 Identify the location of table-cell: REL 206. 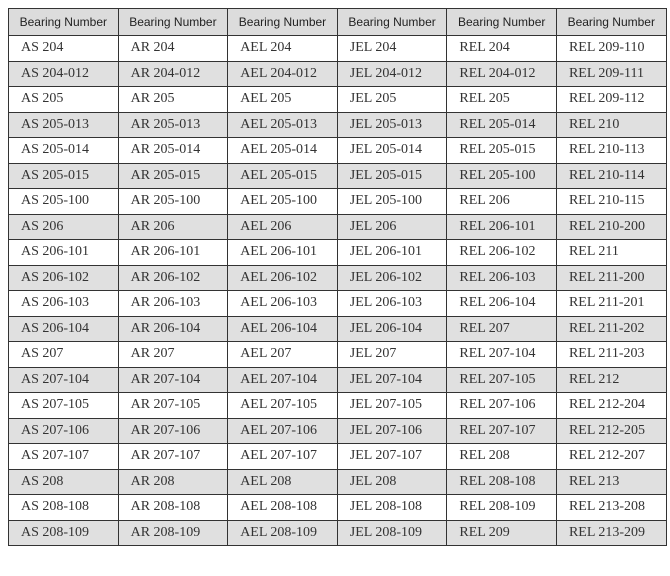
(501, 201).